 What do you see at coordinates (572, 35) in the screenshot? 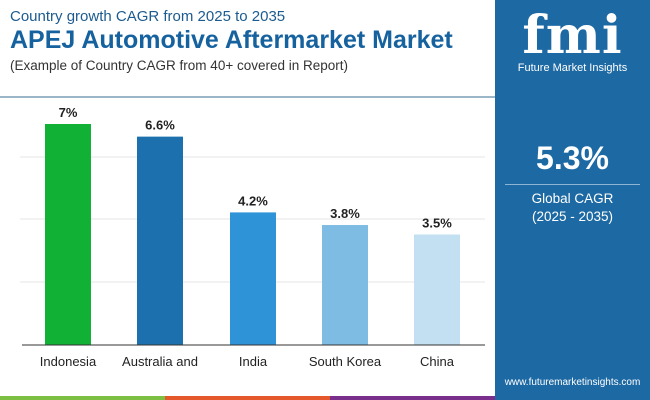
I see `fmi-logo: fmi` at bounding box center [572, 35].